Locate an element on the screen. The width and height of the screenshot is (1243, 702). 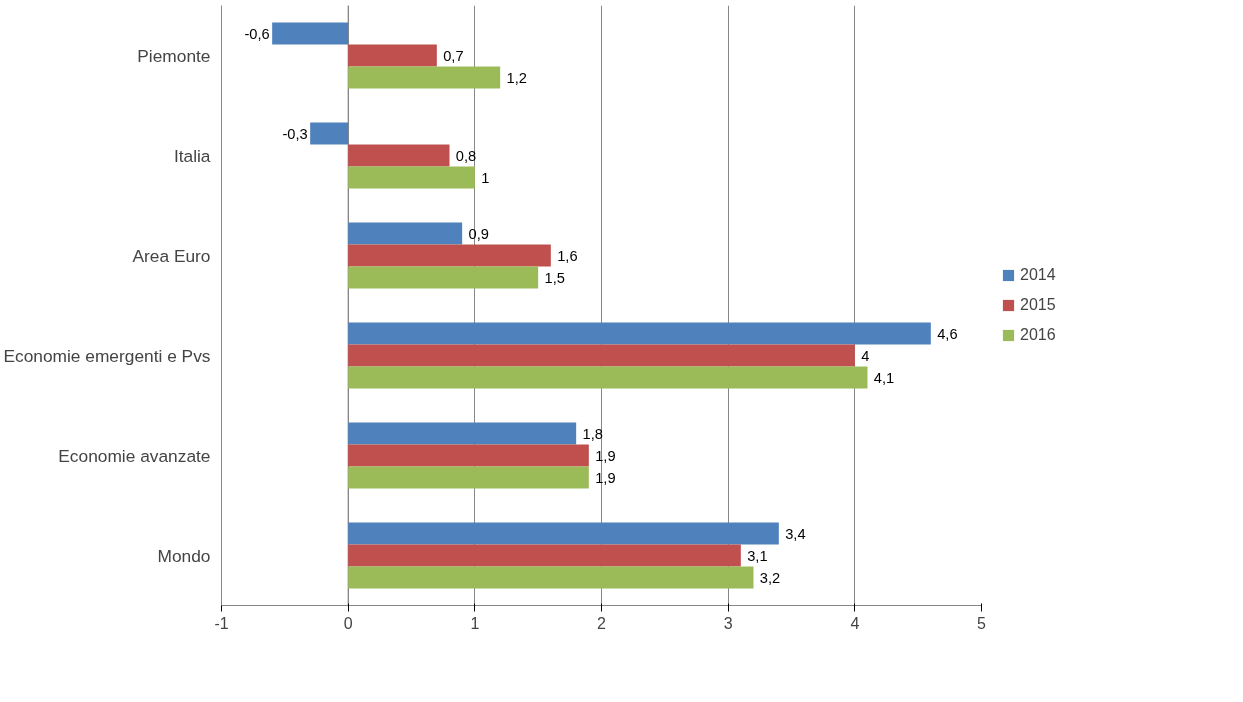
legend-label: 2016 is located at coordinates (1038, 335).